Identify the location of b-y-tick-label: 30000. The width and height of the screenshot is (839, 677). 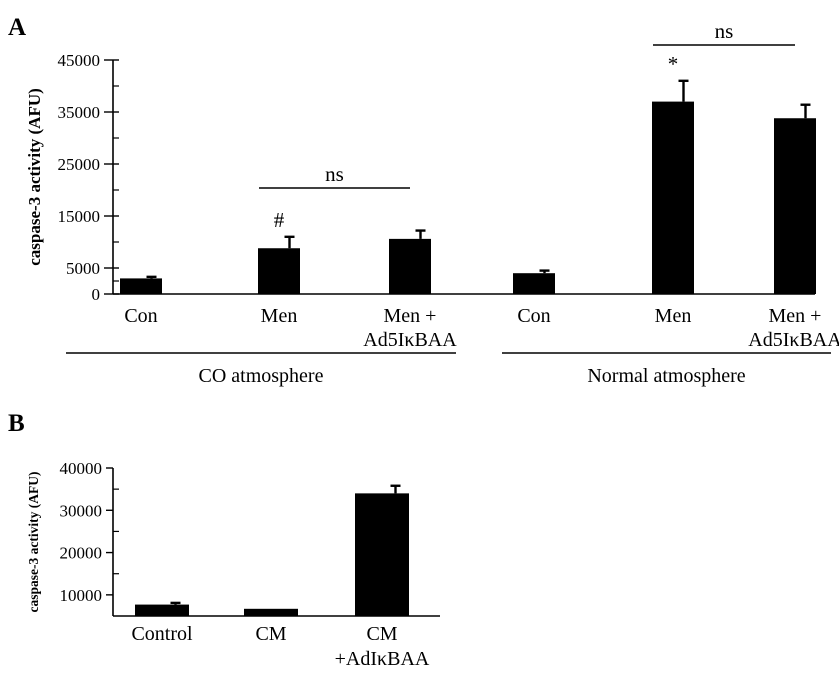
(81, 510).